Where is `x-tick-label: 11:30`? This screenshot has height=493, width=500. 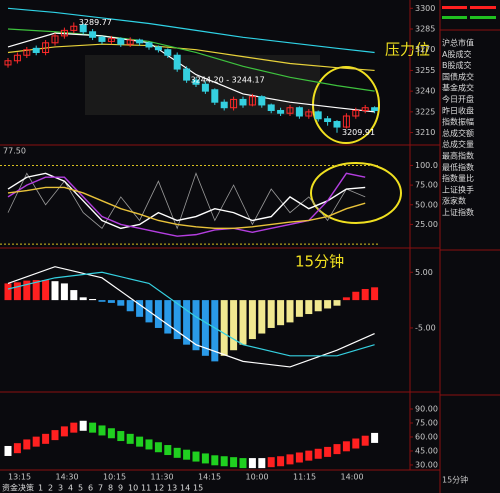
x-tick-label: 11:30 is located at coordinates (162, 477).